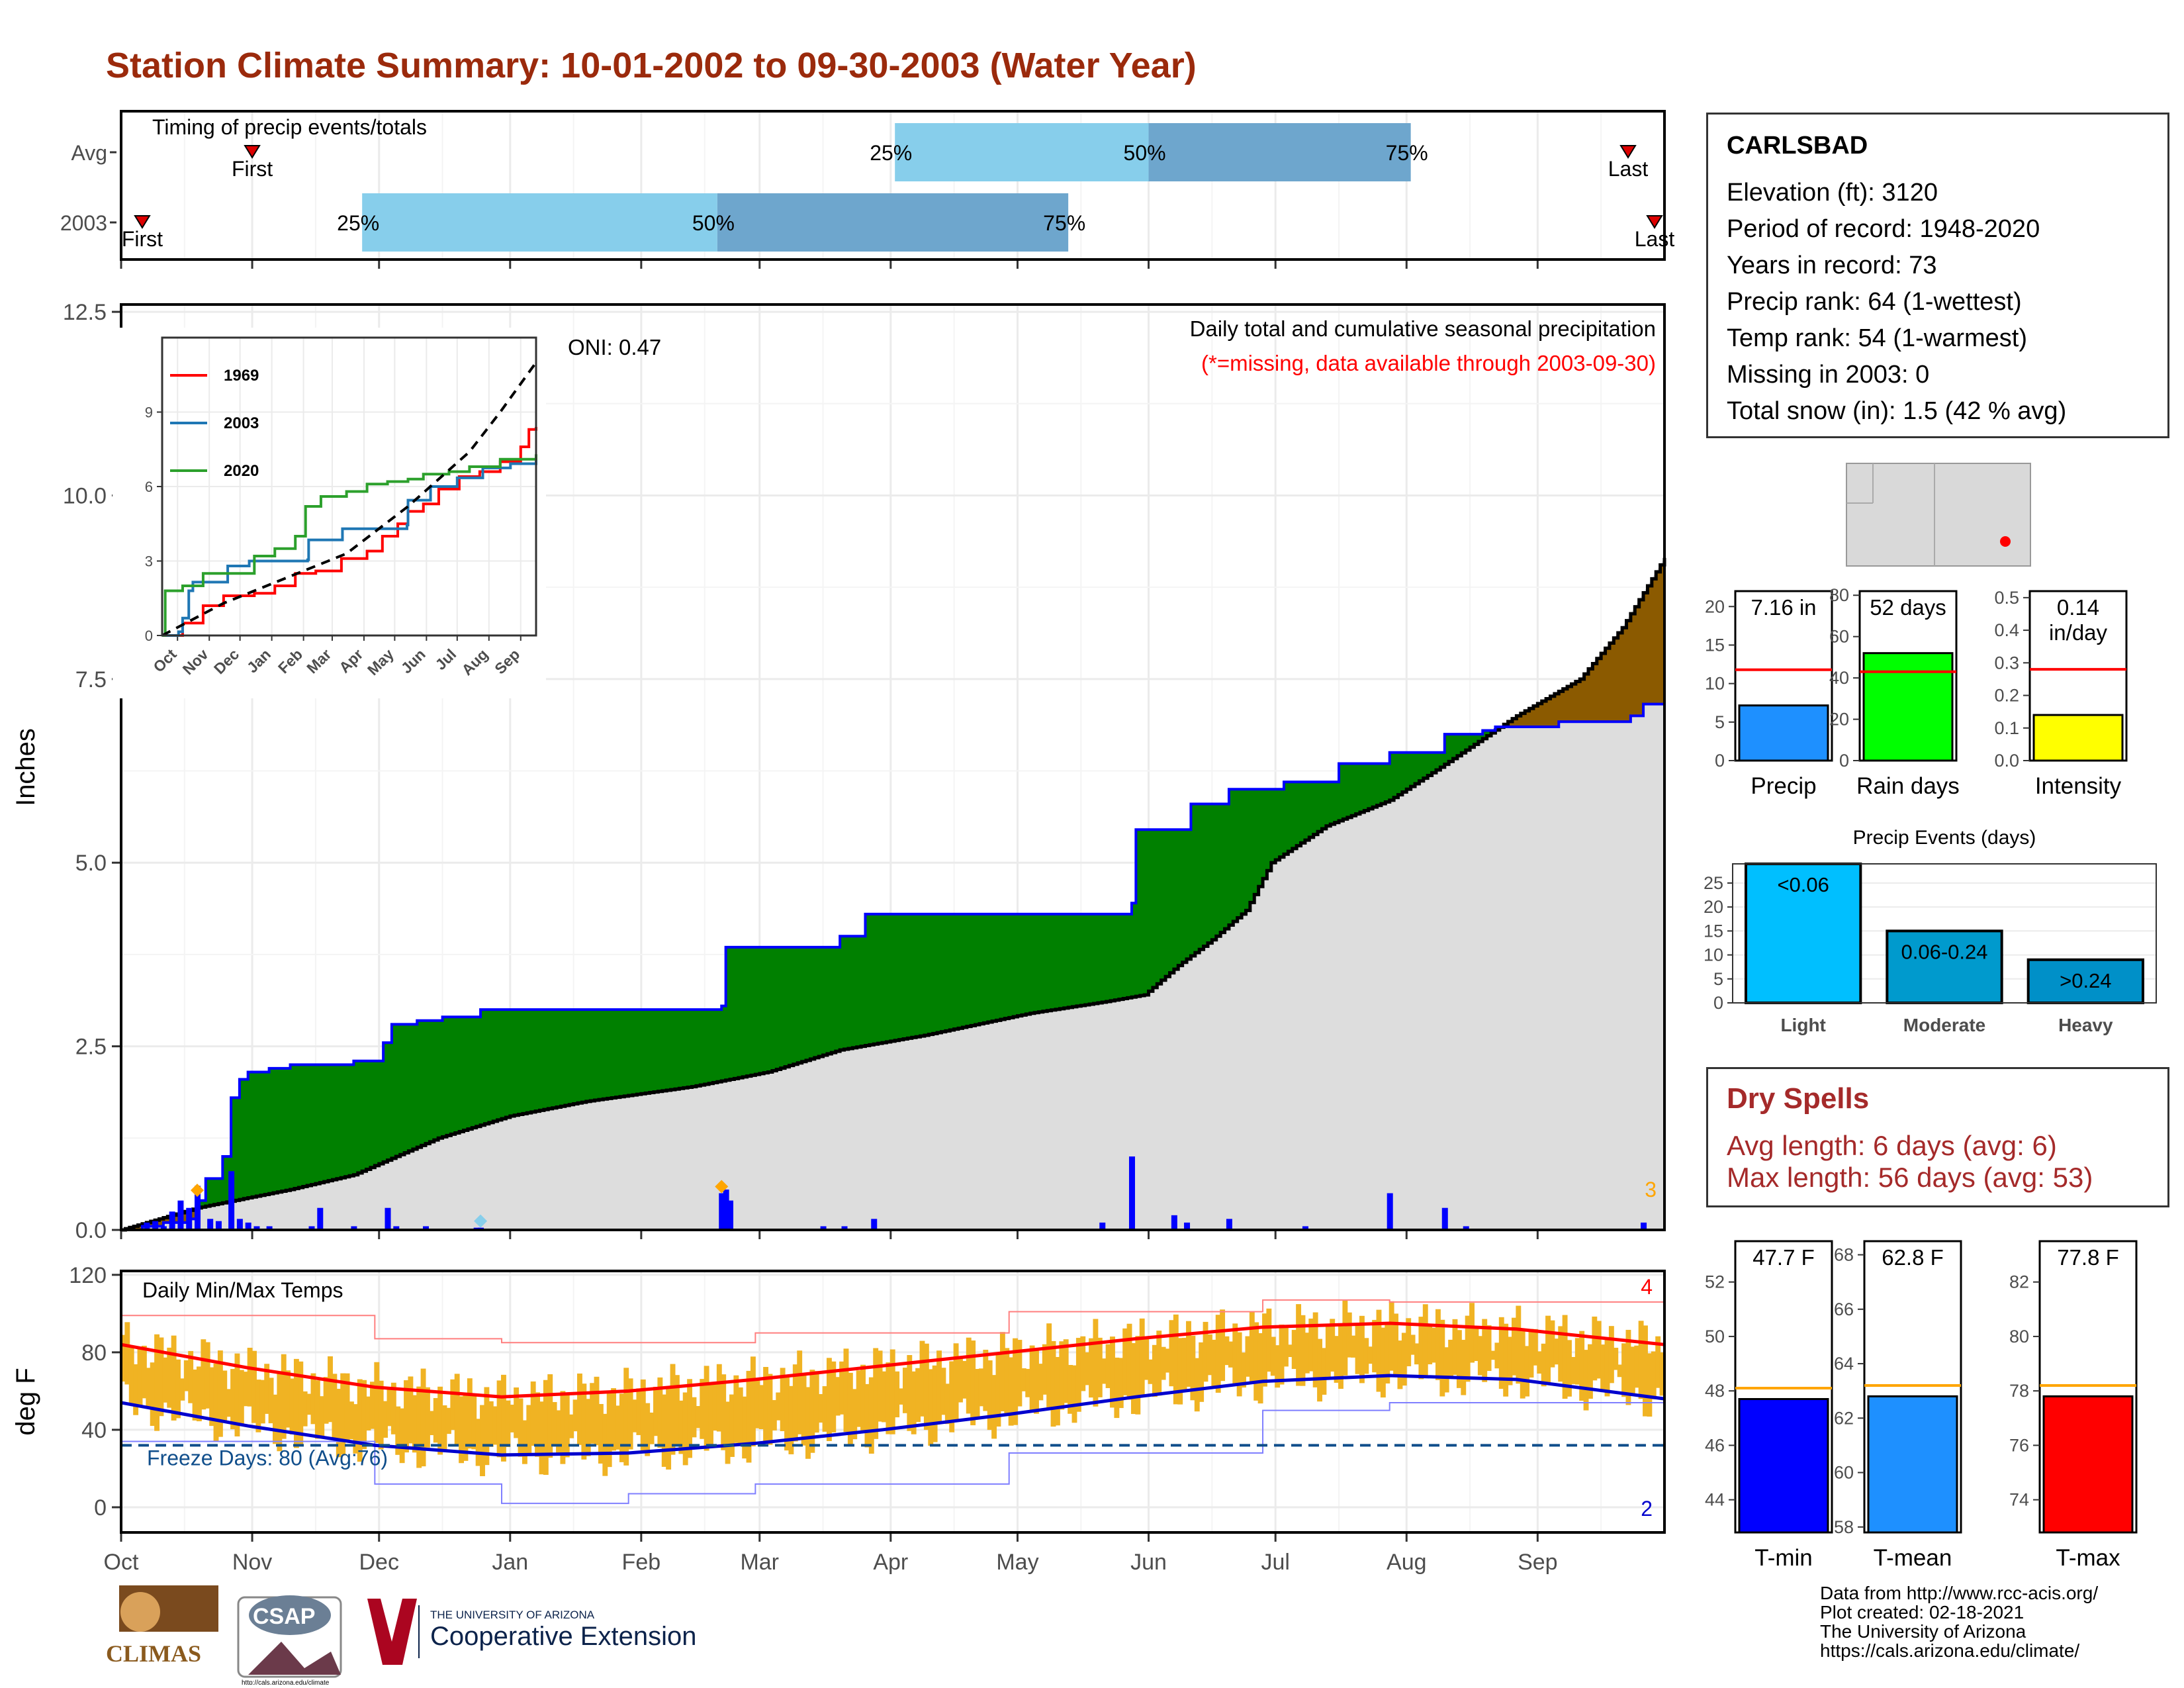 Image resolution: width=2184 pixels, height=1688 pixels. Describe the element at coordinates (1910, 1177) in the screenshot. I see `dry-spells-max: Max length: 56 days (avg: 53)` at that location.